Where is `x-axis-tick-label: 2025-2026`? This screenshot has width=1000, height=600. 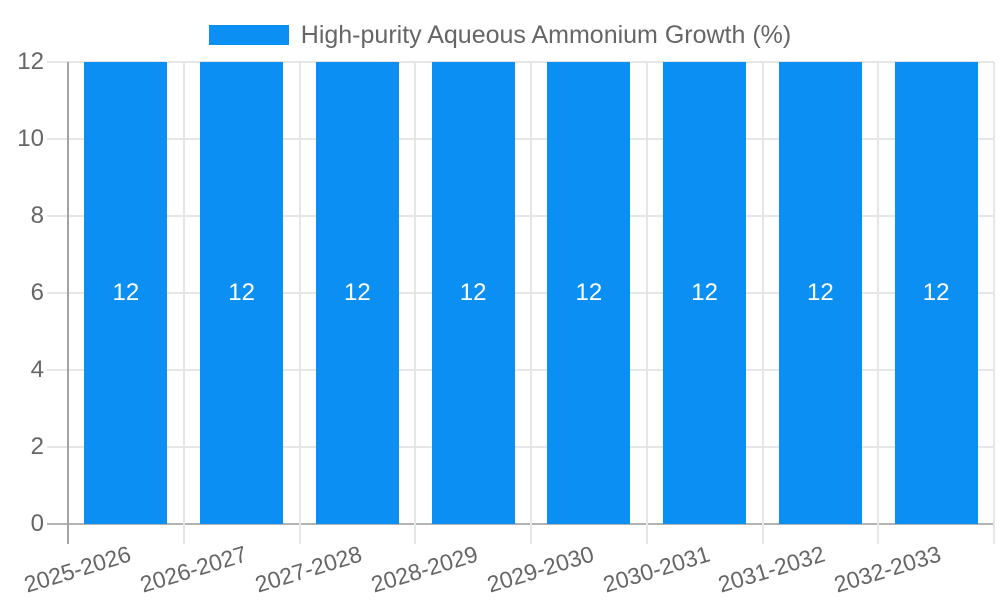 x-axis-tick-label: 2025-2026 is located at coordinates (77, 569).